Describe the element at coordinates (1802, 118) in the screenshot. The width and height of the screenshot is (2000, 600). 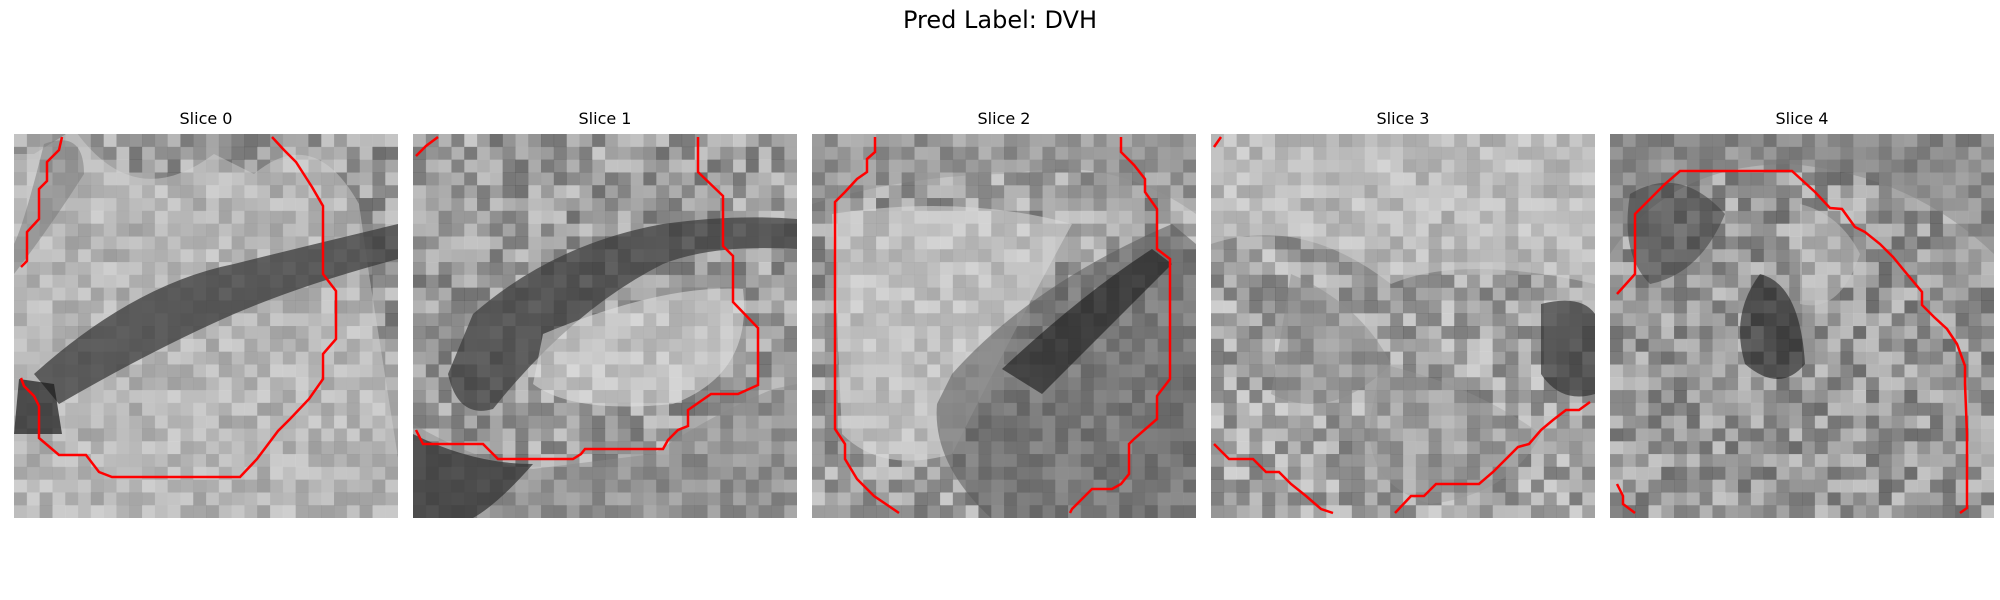
I see `slice-title: Slice 4` at that location.